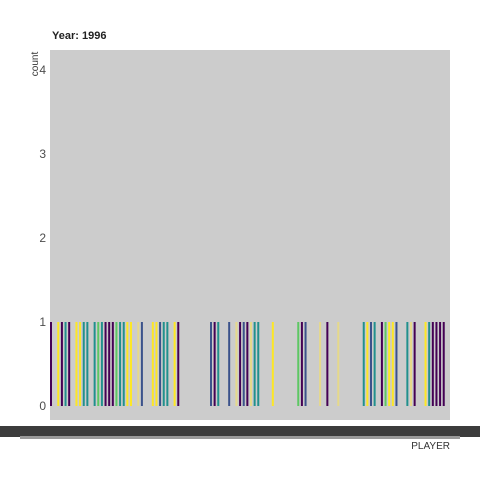  Describe the element at coordinates (35, 64) in the screenshot. I see `y-axis-title: count` at that location.